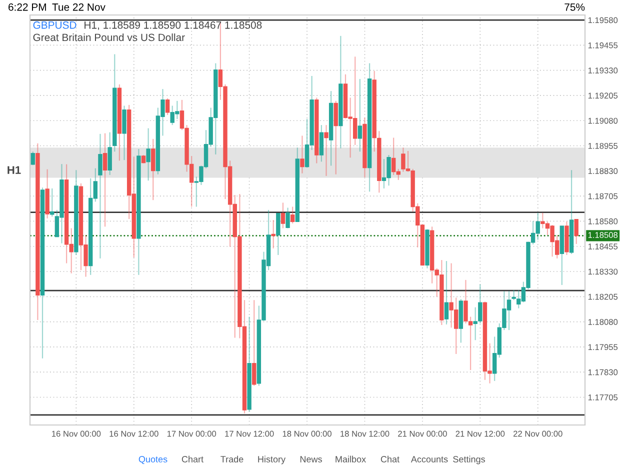 The image size is (625, 469). I want to click on y-tick-label: 1.18580, so click(603, 221).